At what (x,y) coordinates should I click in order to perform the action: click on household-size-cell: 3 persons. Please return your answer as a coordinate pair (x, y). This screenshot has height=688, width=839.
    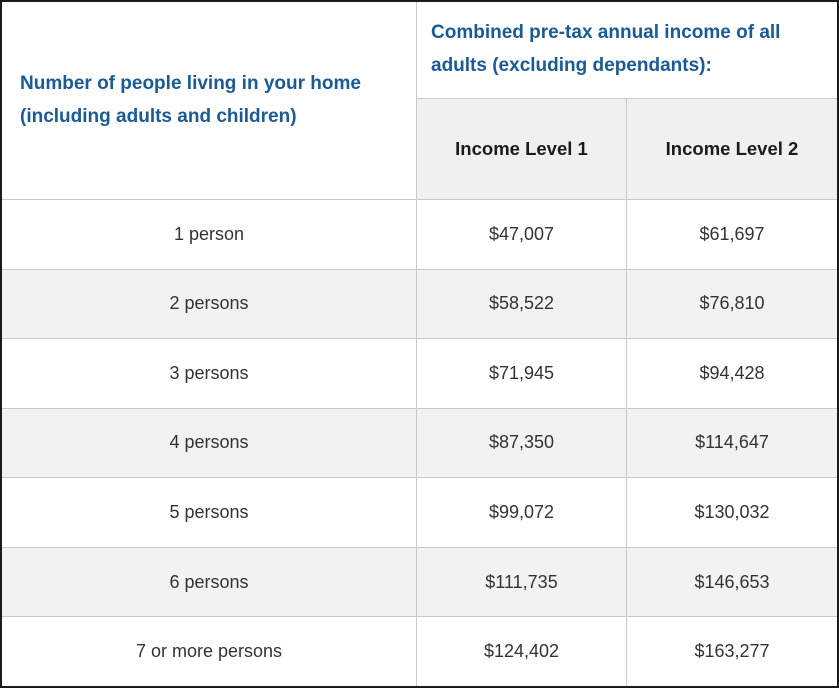
    Looking at the image, I should click on (209, 373).